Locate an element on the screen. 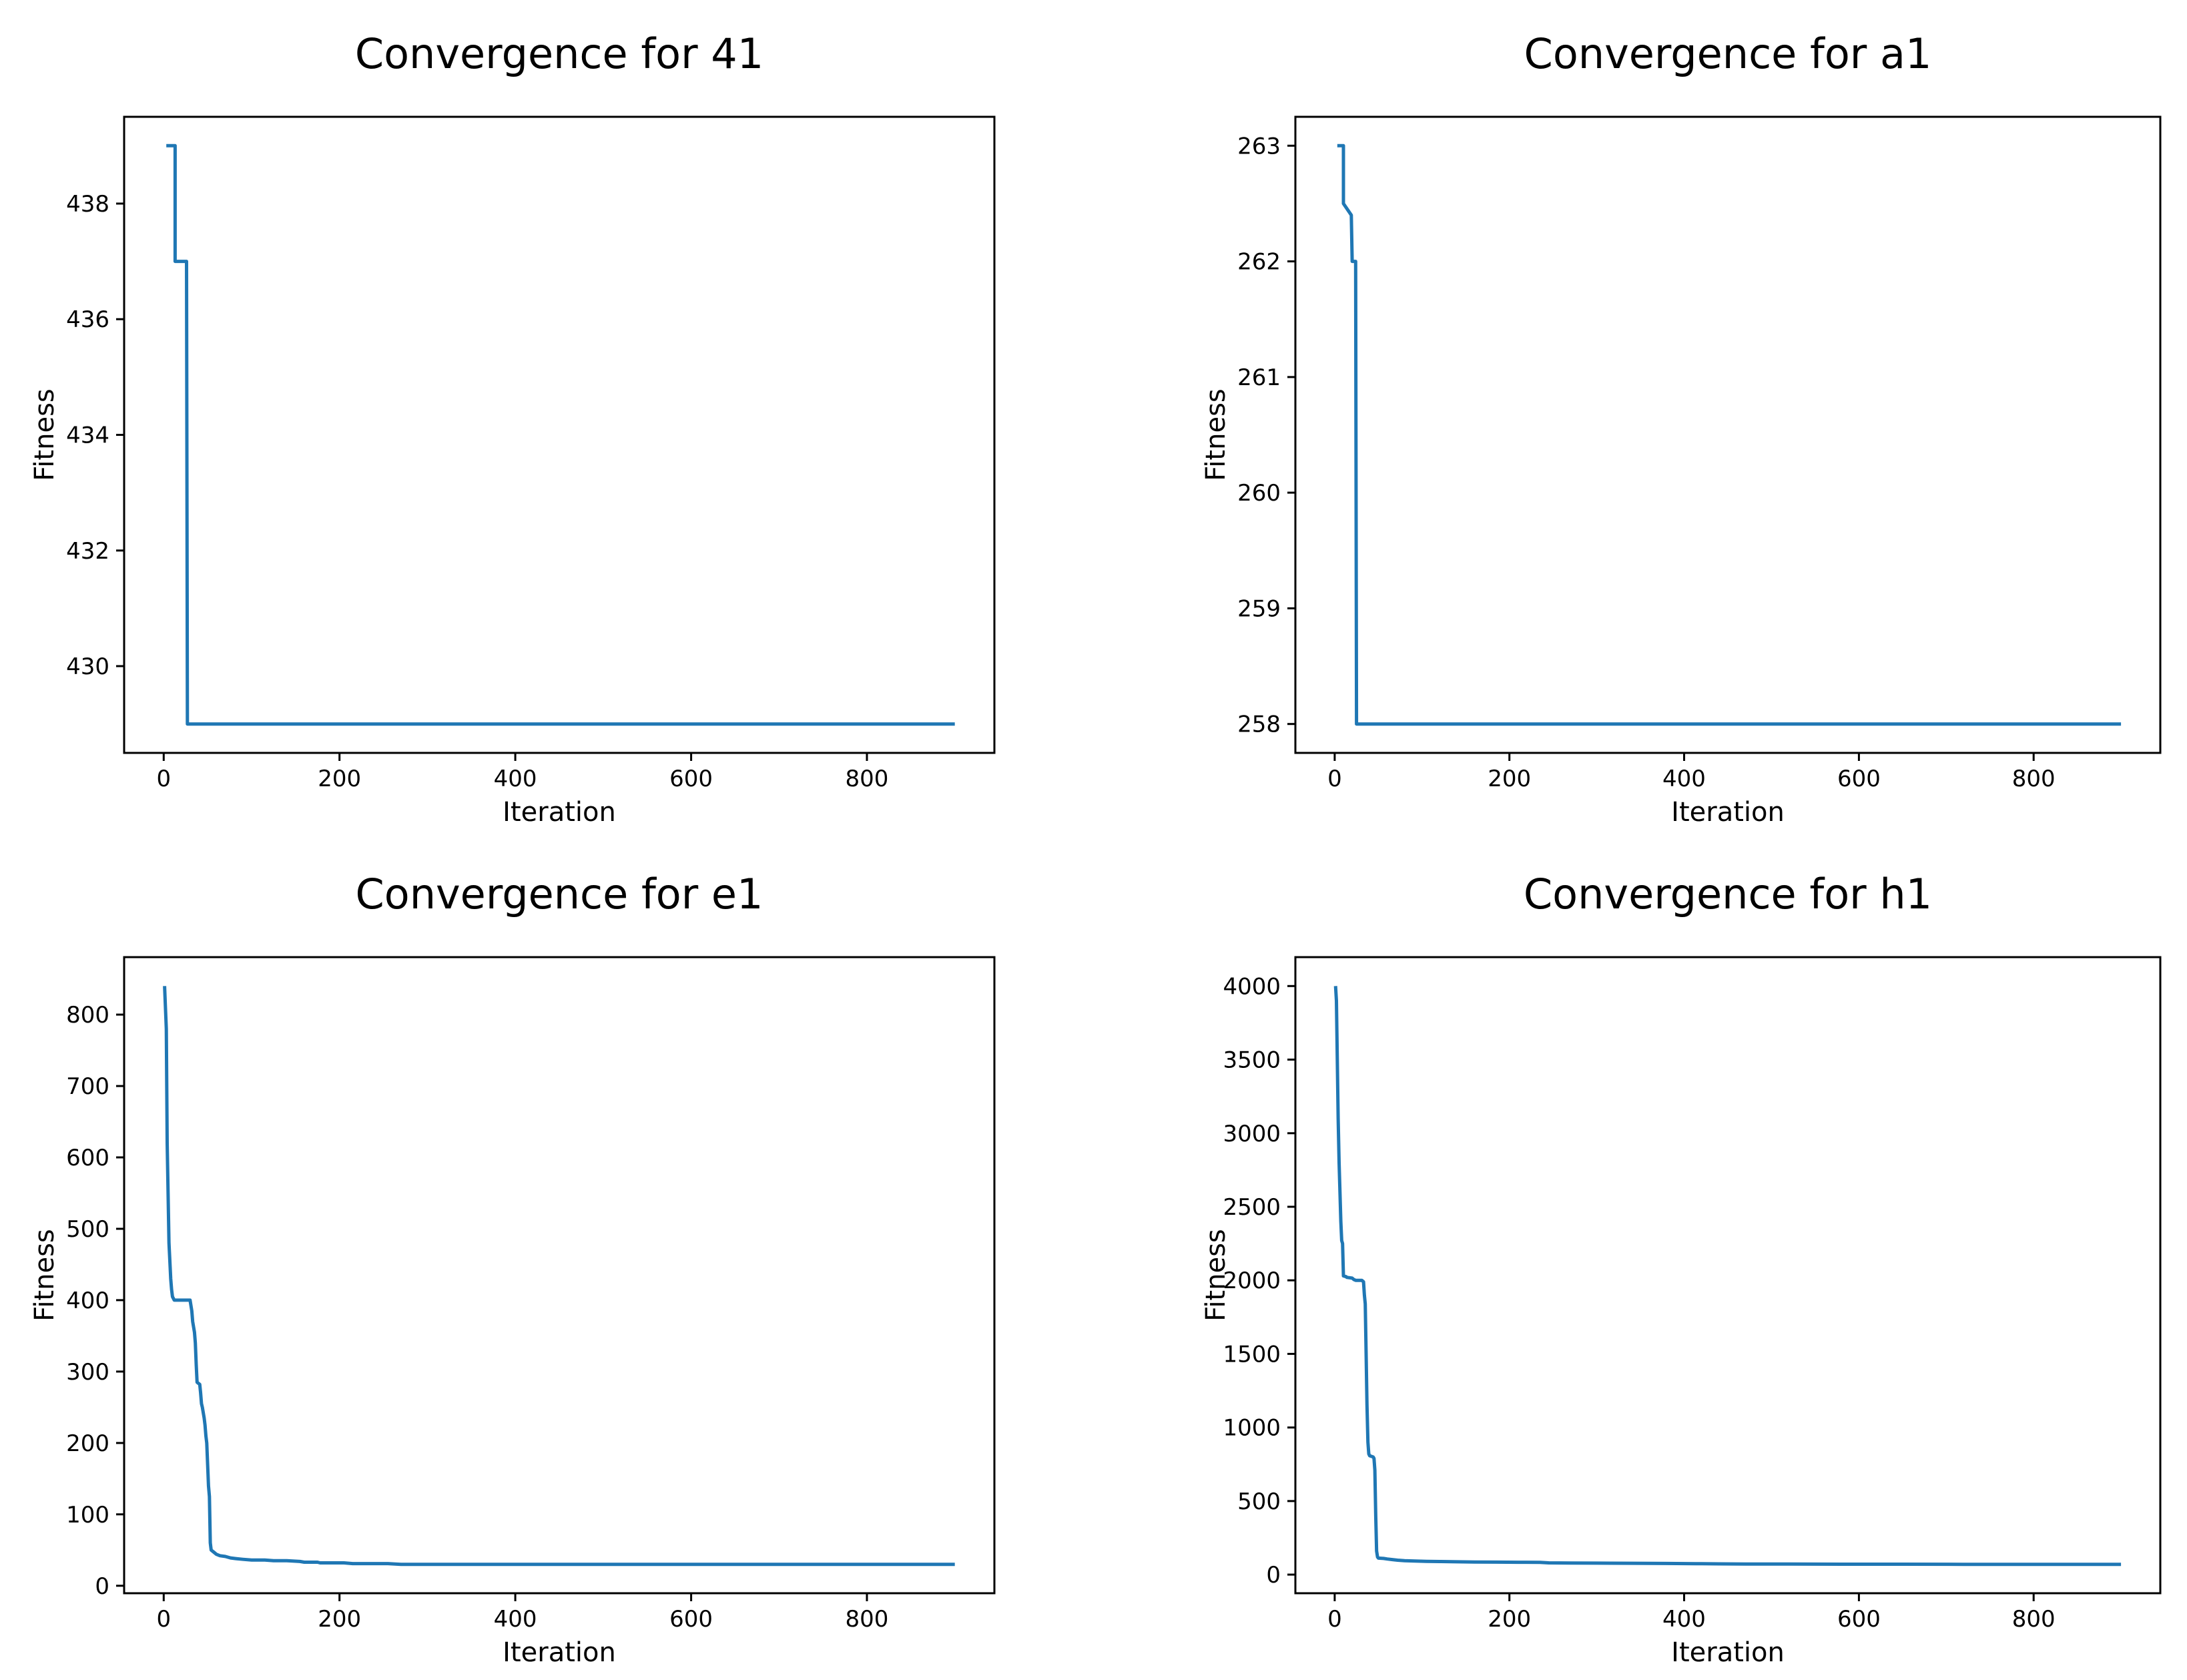 This screenshot has width=2187, height=1680. y-tick-label: 261 is located at coordinates (1259, 378).